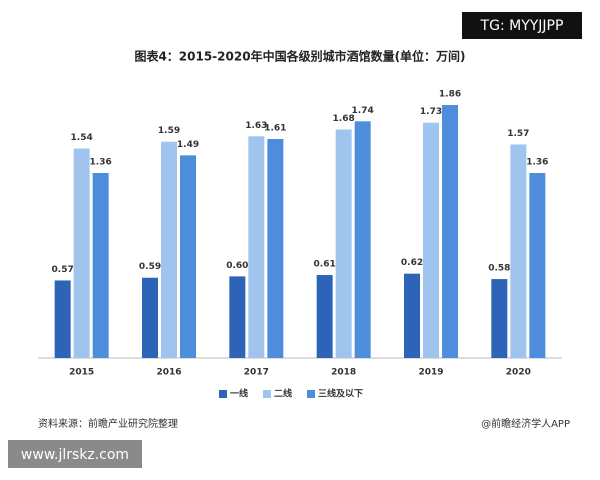 This screenshot has height=480, width=600. What do you see at coordinates (430, 373) in the screenshot?
I see `x-tick-label: 2019` at bounding box center [430, 373].